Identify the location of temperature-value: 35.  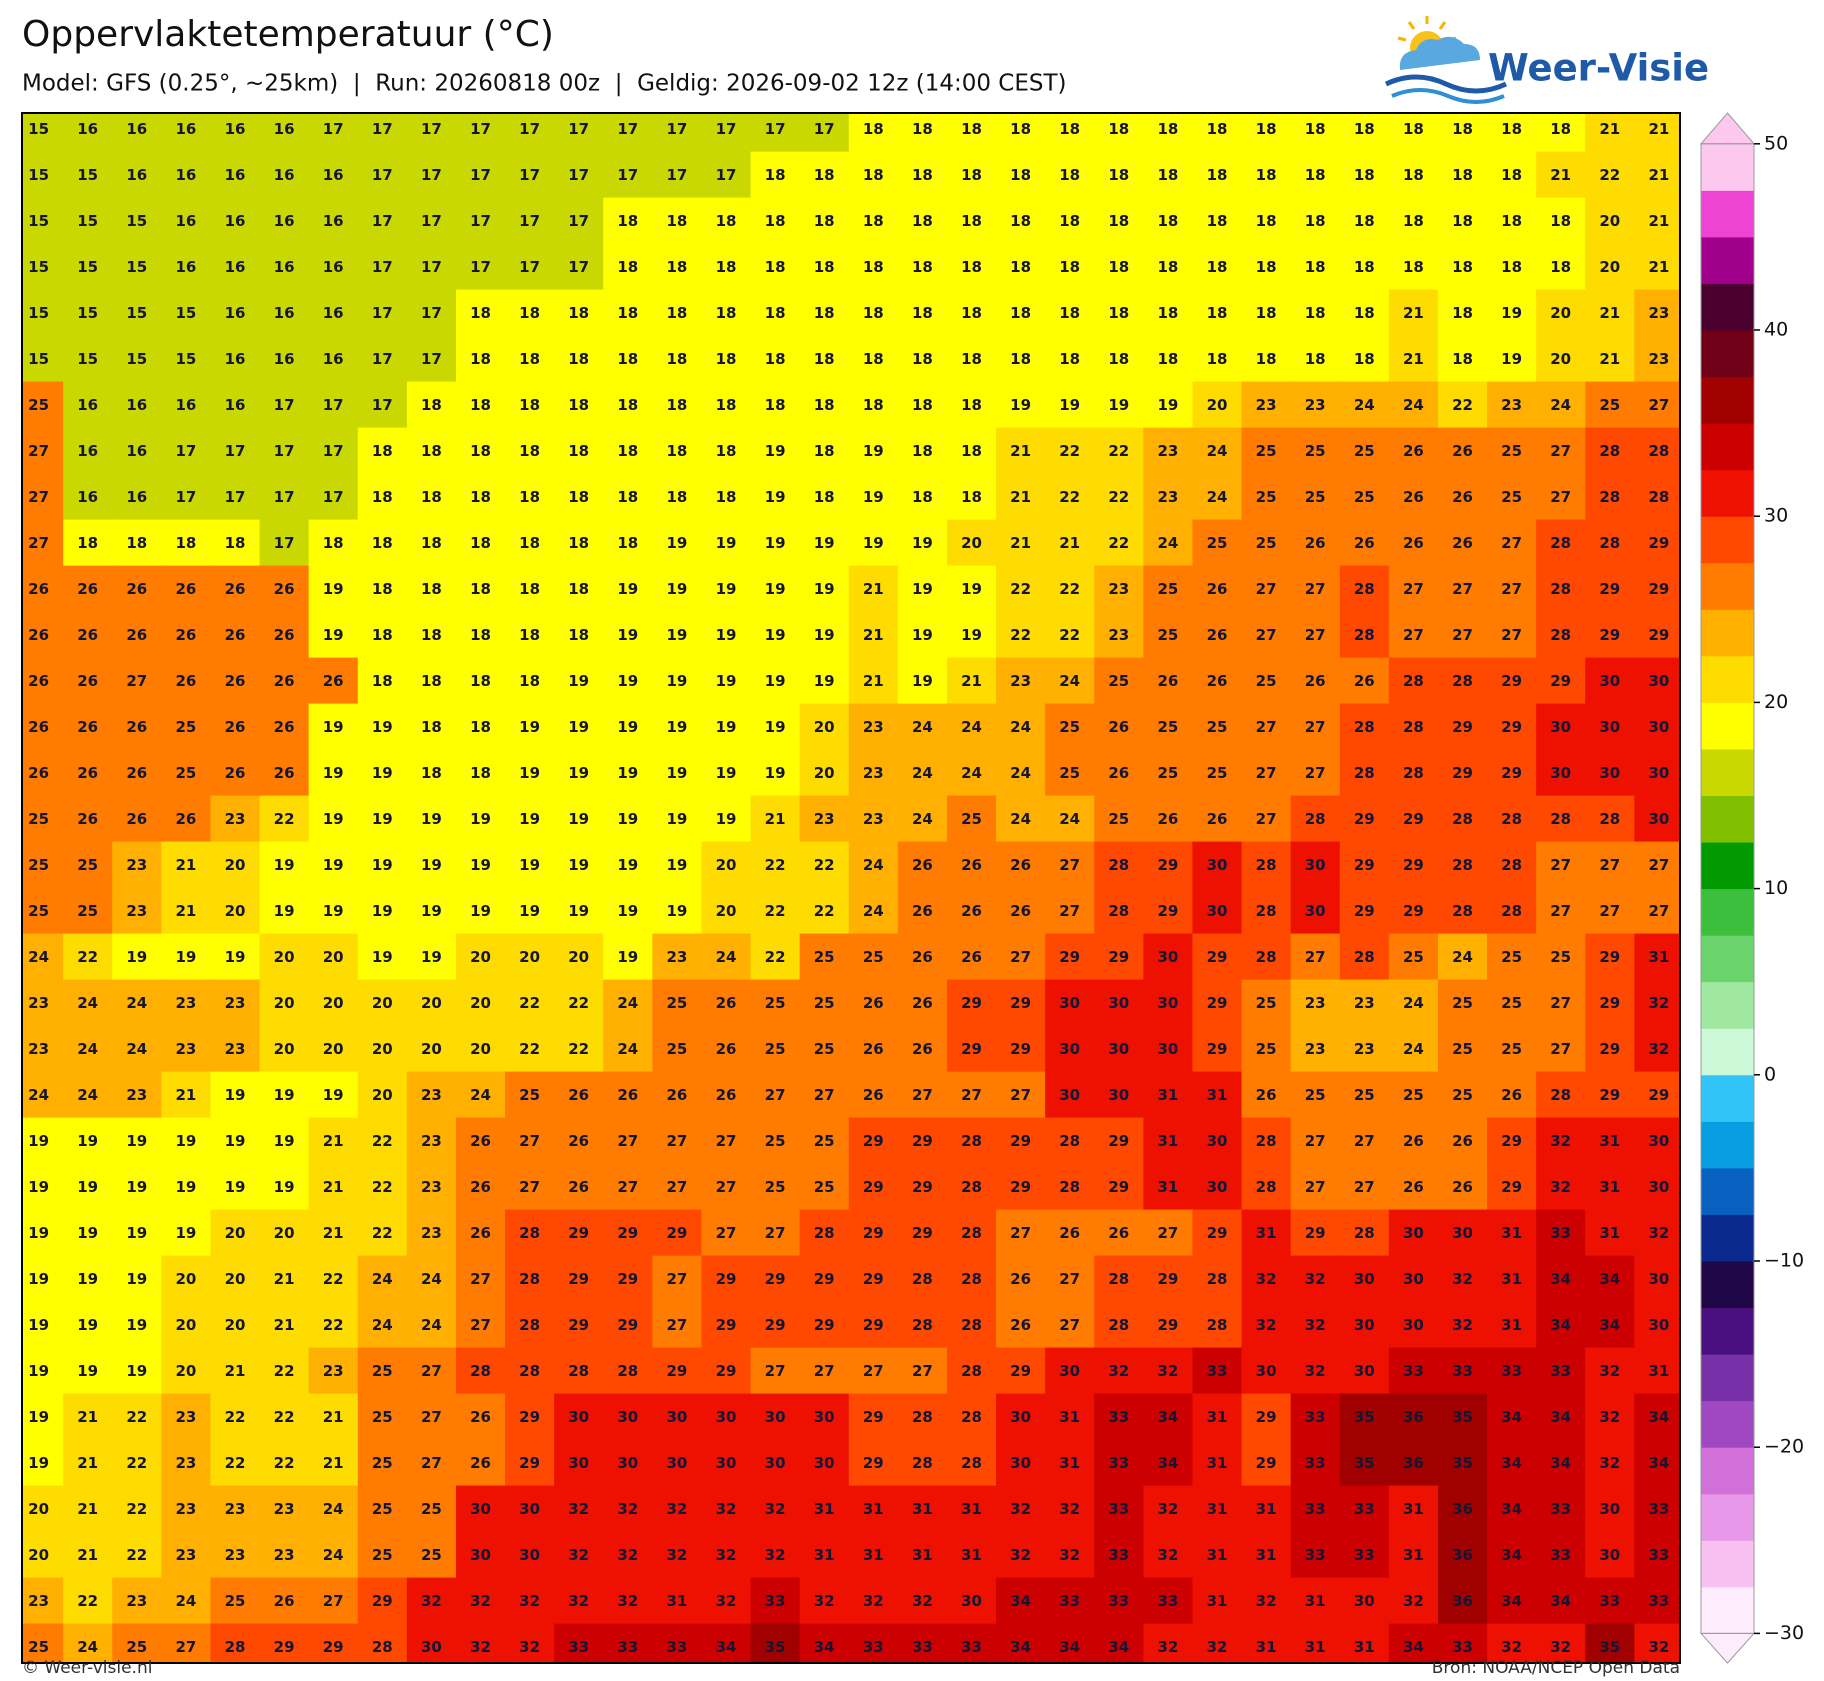
(1364, 1417).